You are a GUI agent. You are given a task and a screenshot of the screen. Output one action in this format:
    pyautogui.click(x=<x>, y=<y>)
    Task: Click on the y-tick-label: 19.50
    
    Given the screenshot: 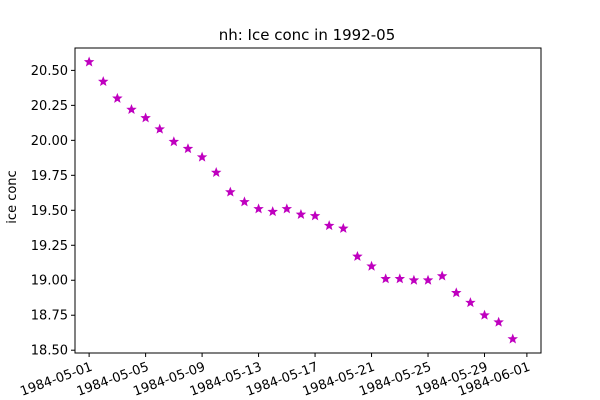 What is the action you would take?
    pyautogui.click(x=49, y=211)
    